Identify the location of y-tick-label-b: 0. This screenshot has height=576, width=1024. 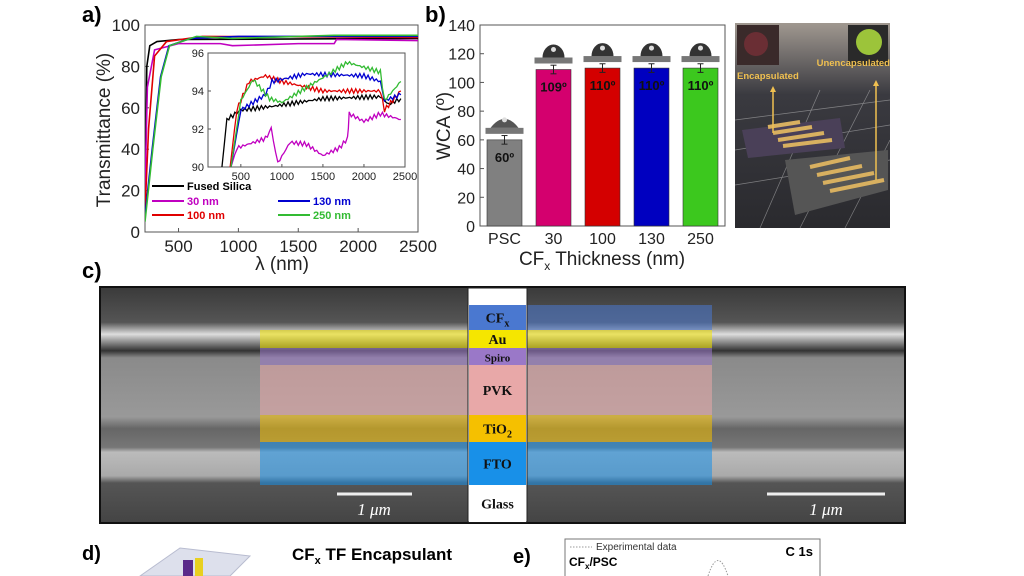
(470, 227).